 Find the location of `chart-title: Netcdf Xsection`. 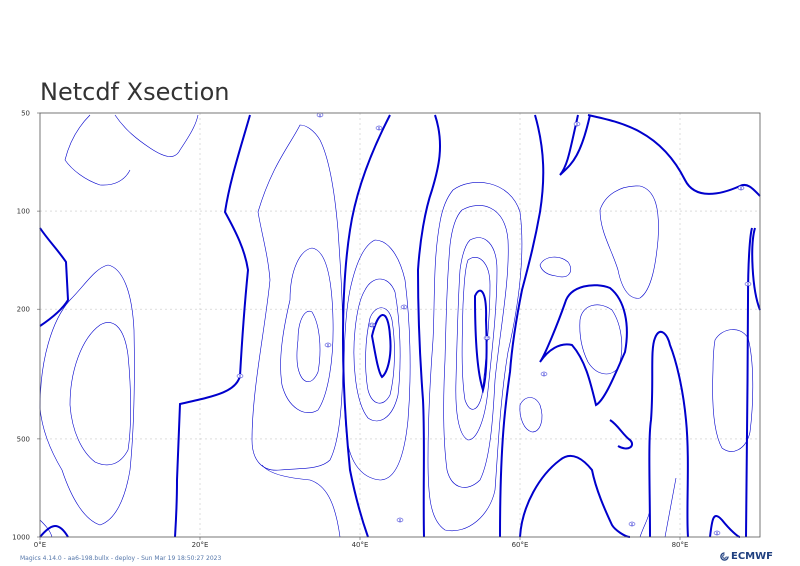

chart-title: Netcdf Xsection is located at coordinates (135, 92).